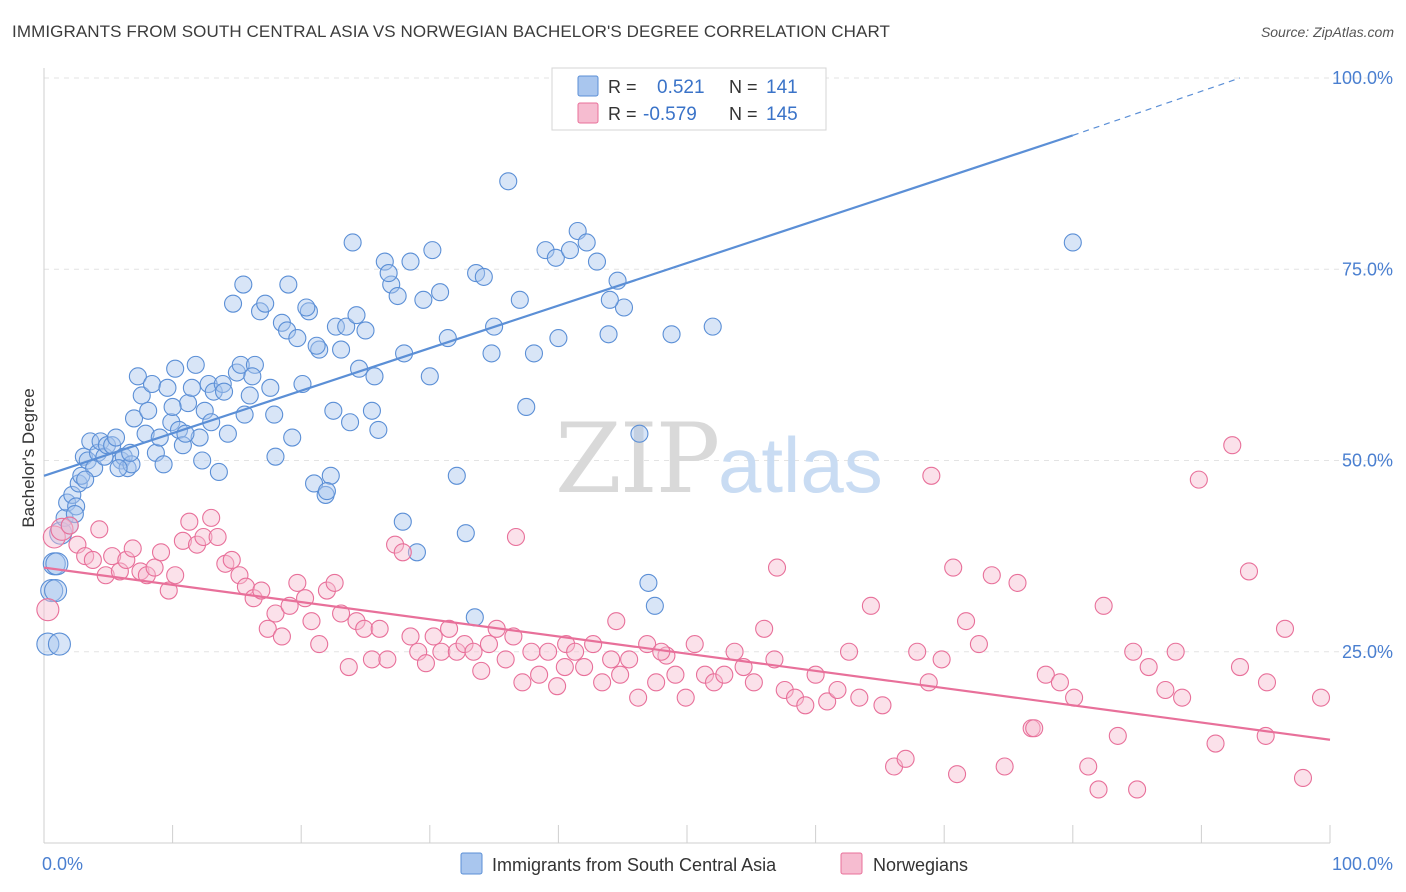 This screenshot has height=892, width=1406. Describe the element at coordinates (782, 87) in the screenshot. I see `legend-n-value-1: 141` at that location.